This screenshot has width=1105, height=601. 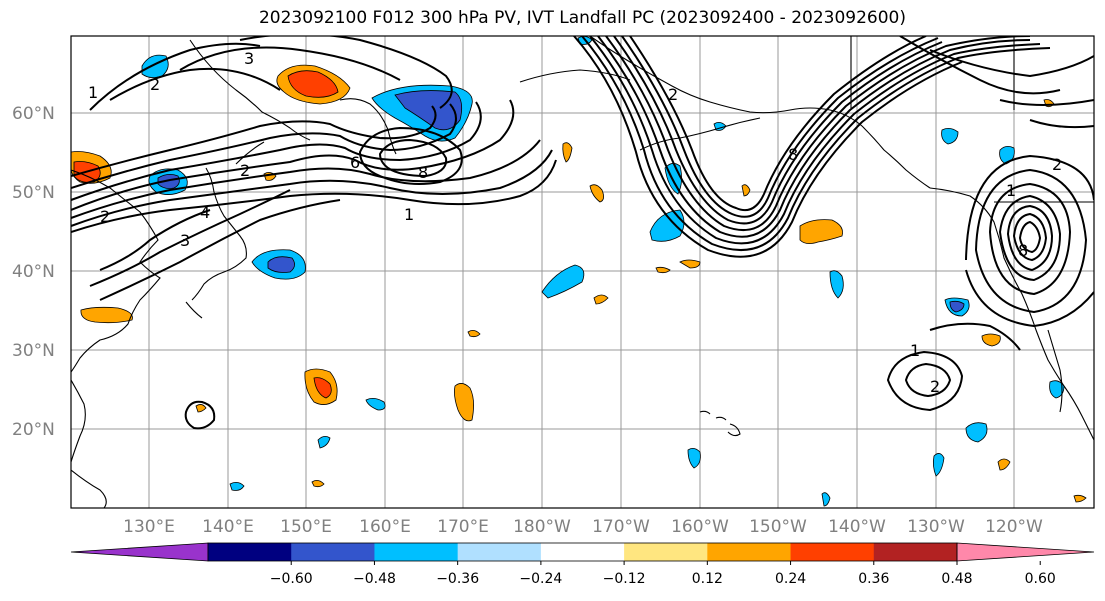 What do you see at coordinates (1014, 527) in the screenshot?
I see `lon-label: 120°W` at bounding box center [1014, 527].